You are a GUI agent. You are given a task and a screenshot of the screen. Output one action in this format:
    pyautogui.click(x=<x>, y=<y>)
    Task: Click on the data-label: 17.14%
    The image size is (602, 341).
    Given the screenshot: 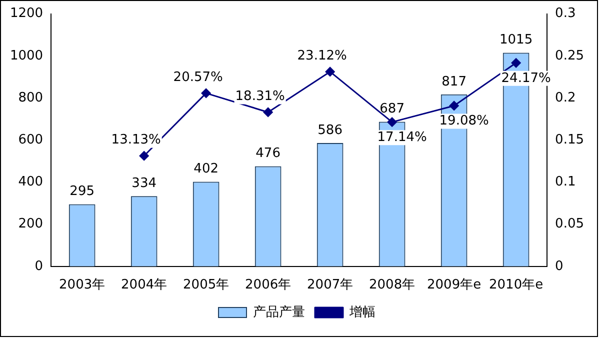 What is the action you would take?
    pyautogui.click(x=402, y=137)
    